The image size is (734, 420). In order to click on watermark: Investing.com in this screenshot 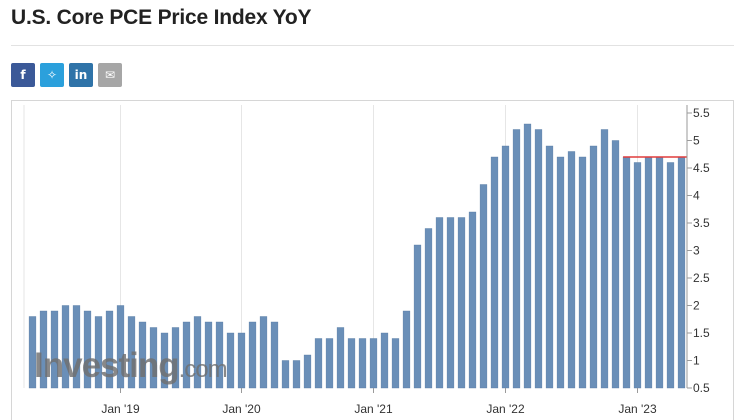, I will do `click(131, 365)`.